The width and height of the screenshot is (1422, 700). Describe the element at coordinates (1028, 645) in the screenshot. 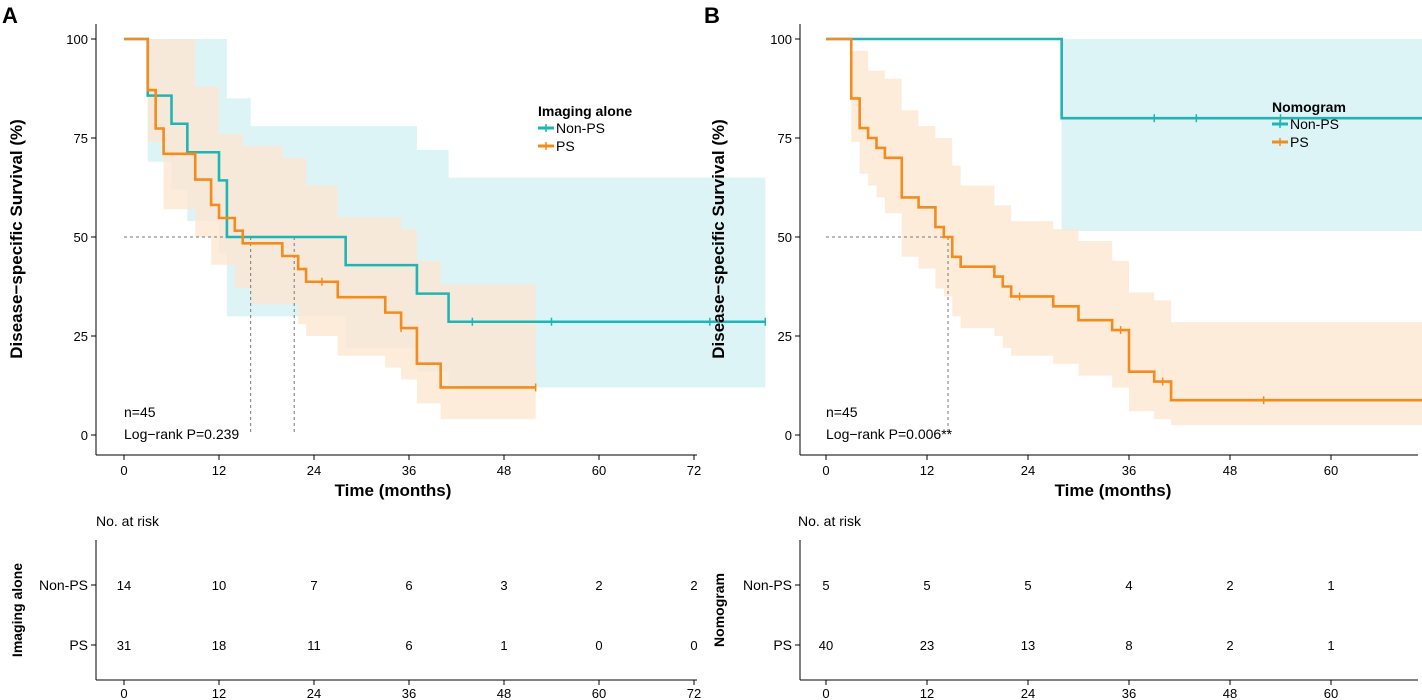

I see `risk-count: 13` at that location.